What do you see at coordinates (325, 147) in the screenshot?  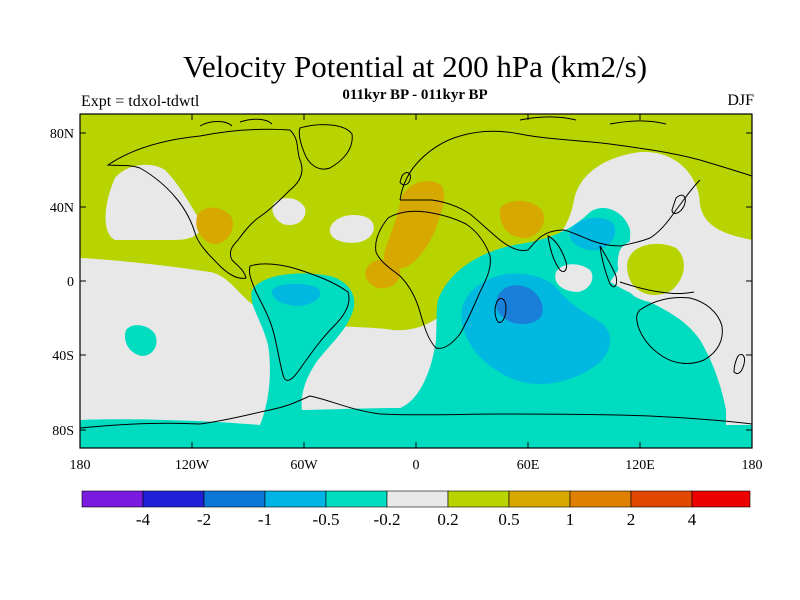 I see `coastline-greenland` at bounding box center [325, 147].